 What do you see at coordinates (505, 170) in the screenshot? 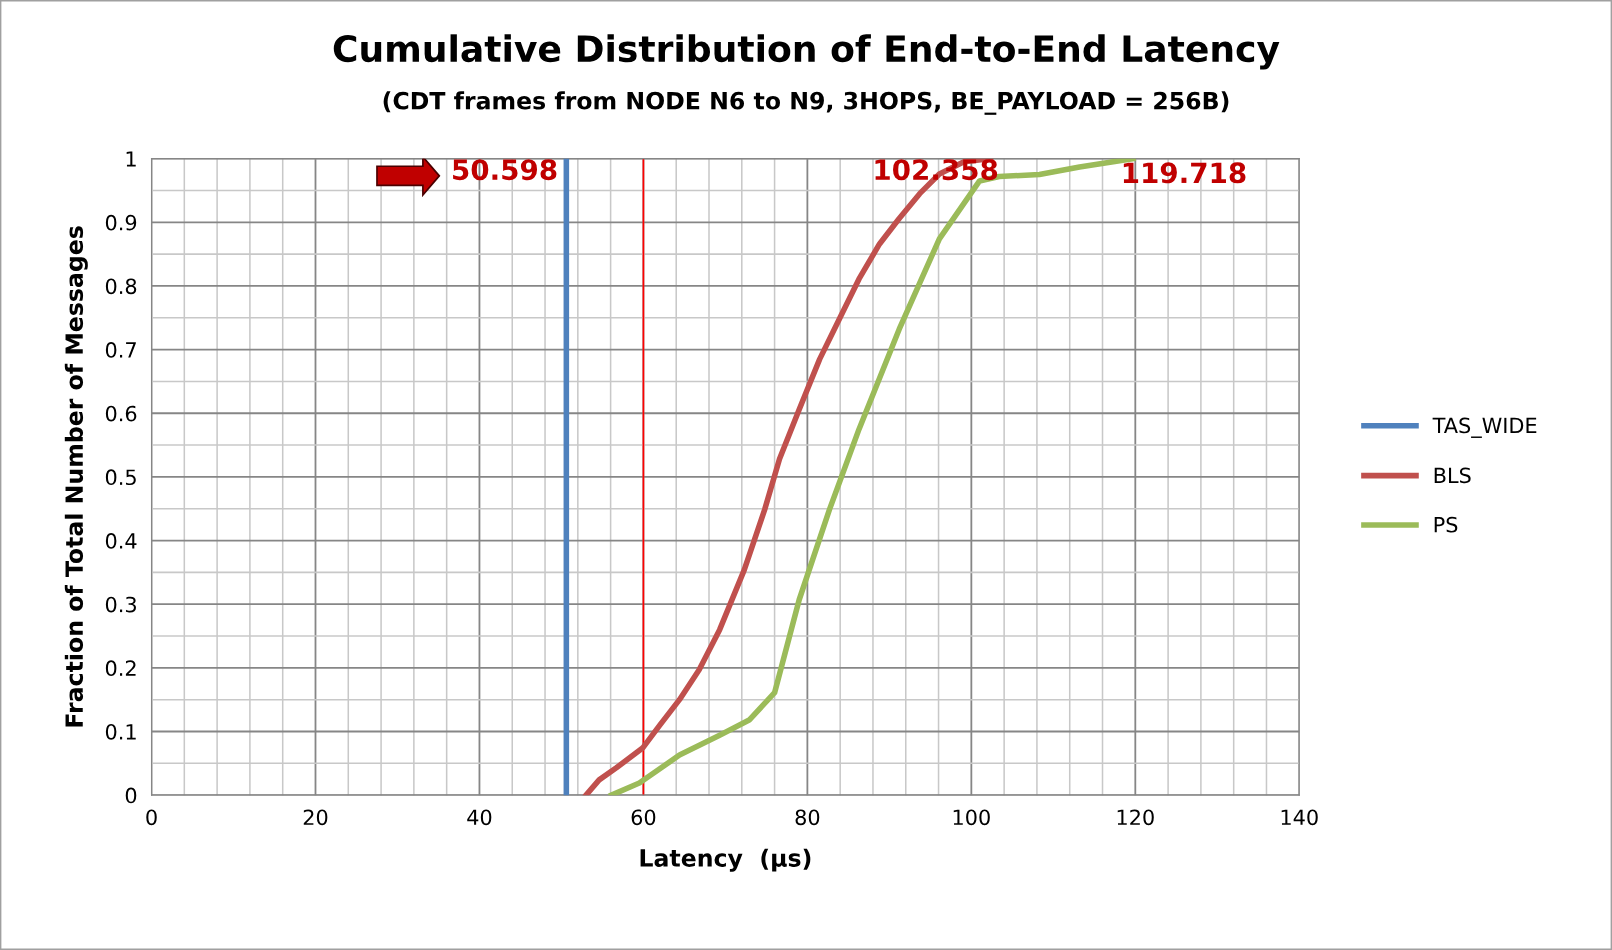
I see `annotation: 50.598` at bounding box center [505, 170].